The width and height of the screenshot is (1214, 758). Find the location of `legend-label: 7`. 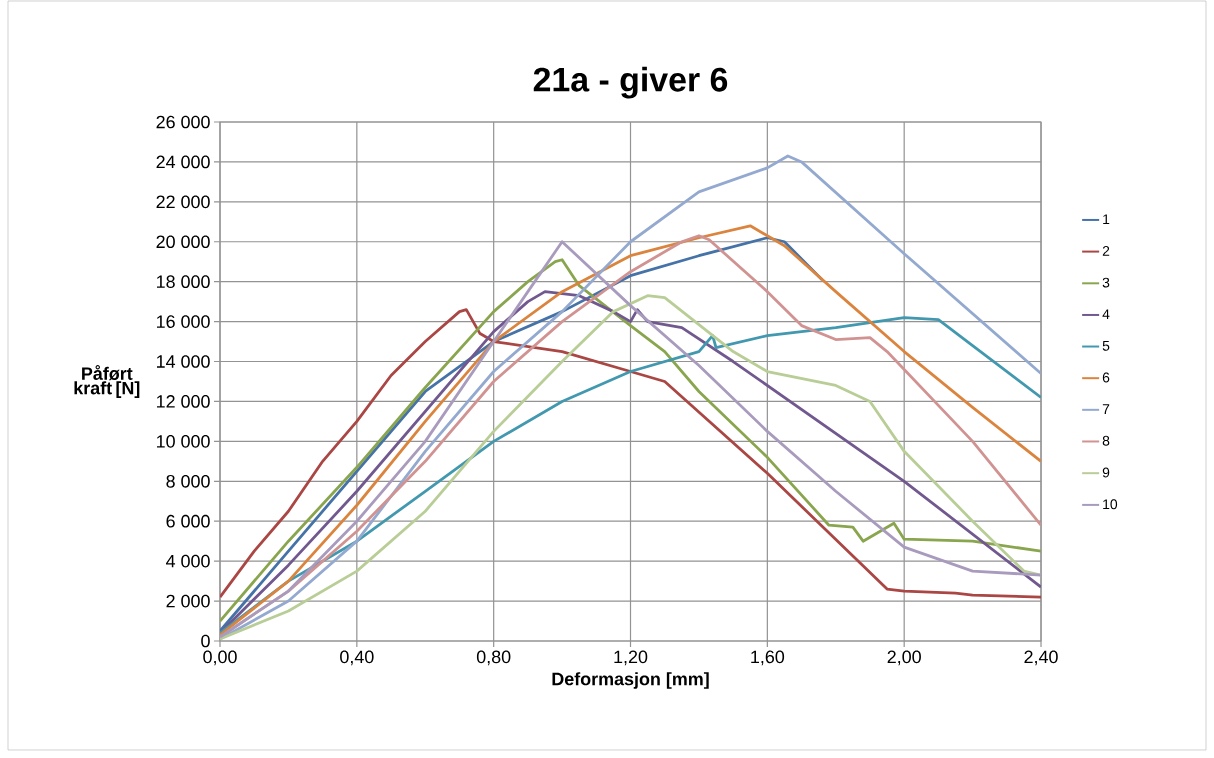

legend-label: 7 is located at coordinates (1106, 409).